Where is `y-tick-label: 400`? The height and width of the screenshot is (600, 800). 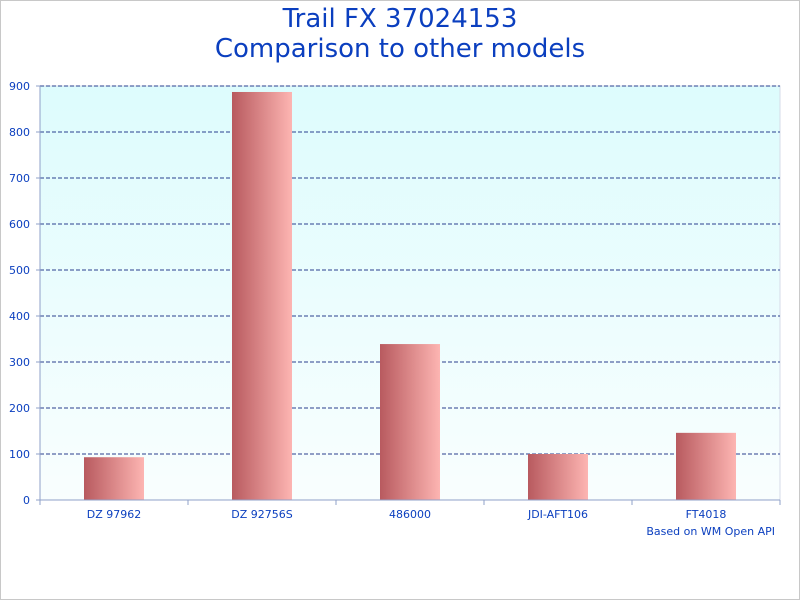 y-tick-label: 400 is located at coordinates (19, 316).